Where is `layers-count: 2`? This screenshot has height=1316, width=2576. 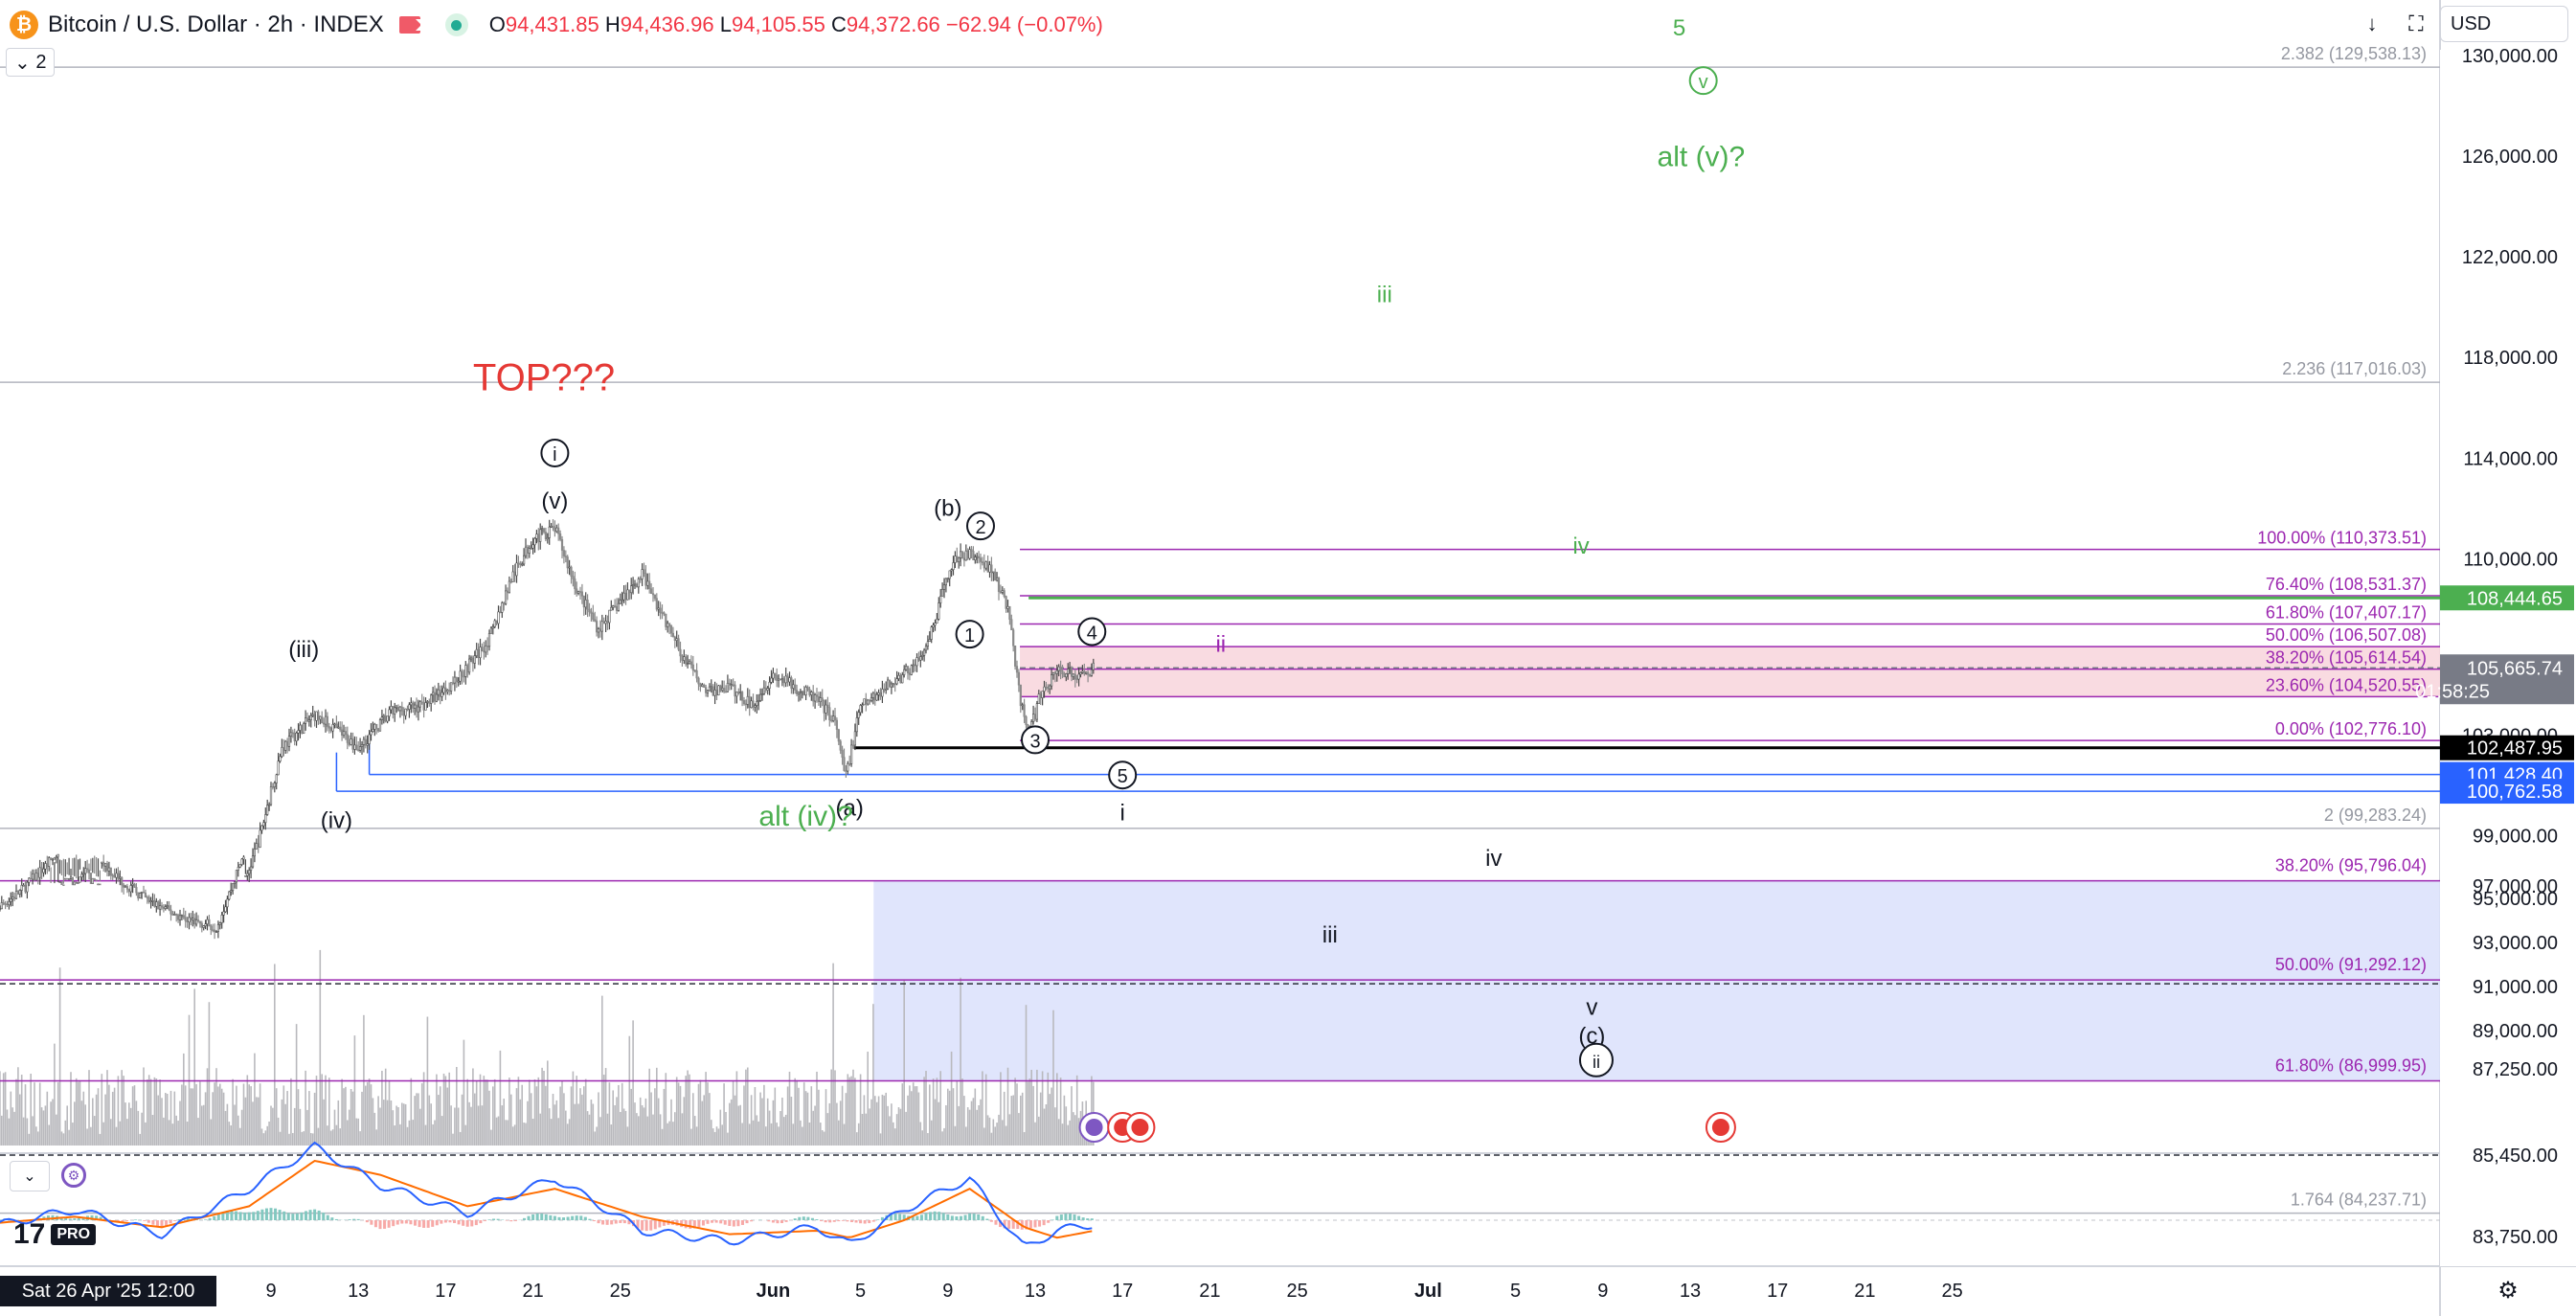
layers-count: 2 is located at coordinates (41, 62).